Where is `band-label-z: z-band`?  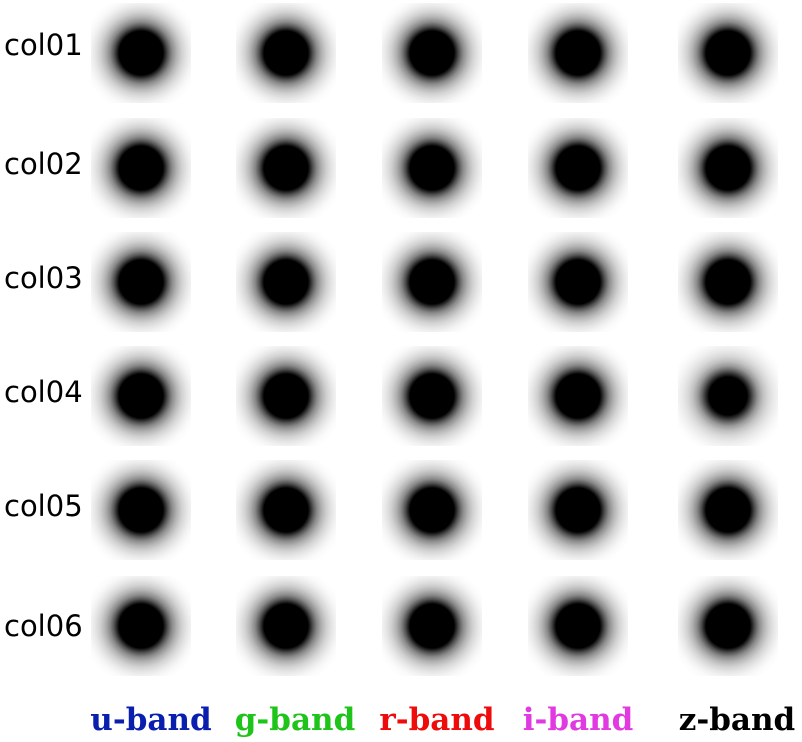 band-label-z: z-band is located at coordinates (737, 720).